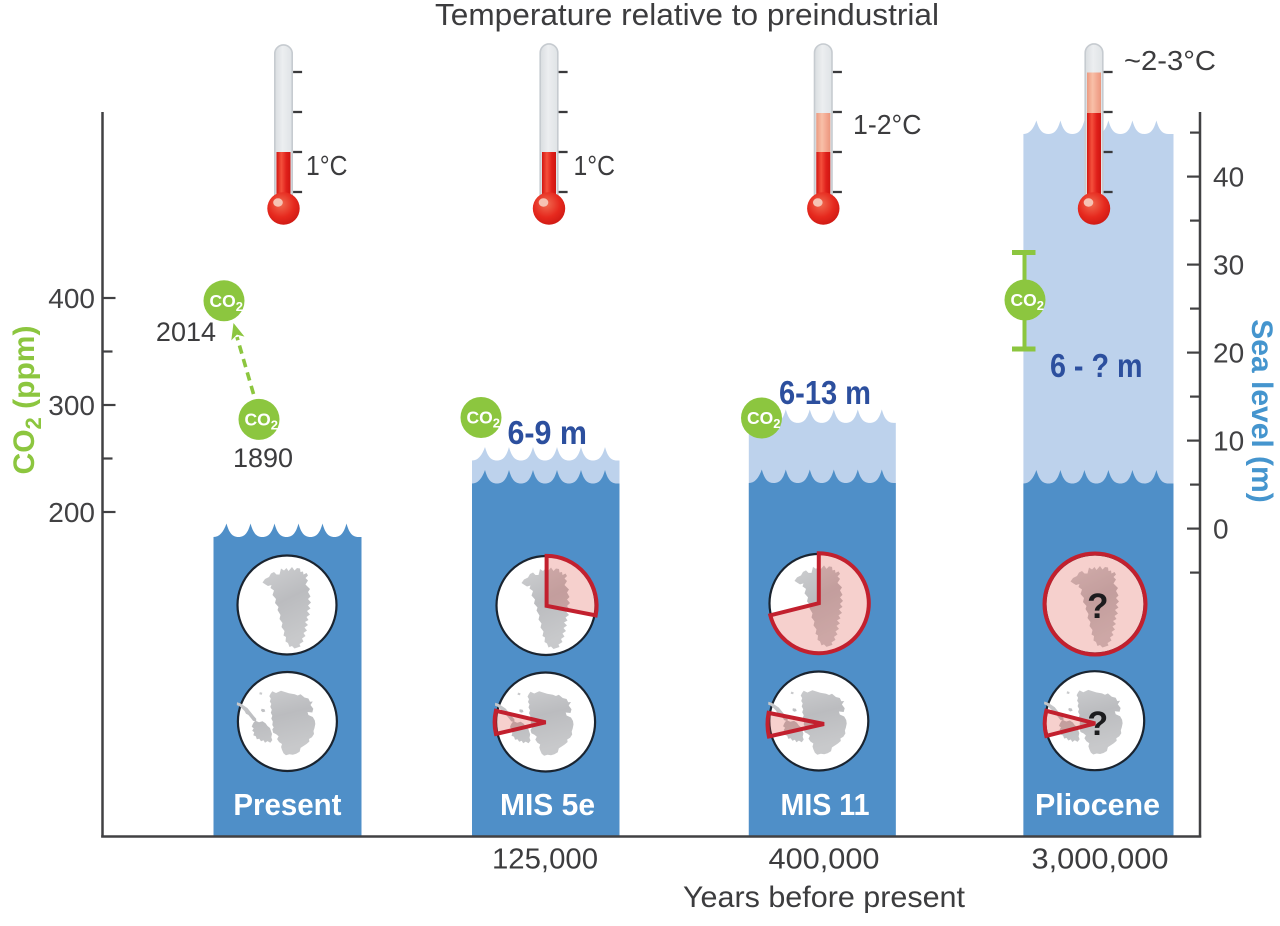  What do you see at coordinates (1228, 265) in the screenshot?
I see `svg-text: 30` at bounding box center [1228, 265].